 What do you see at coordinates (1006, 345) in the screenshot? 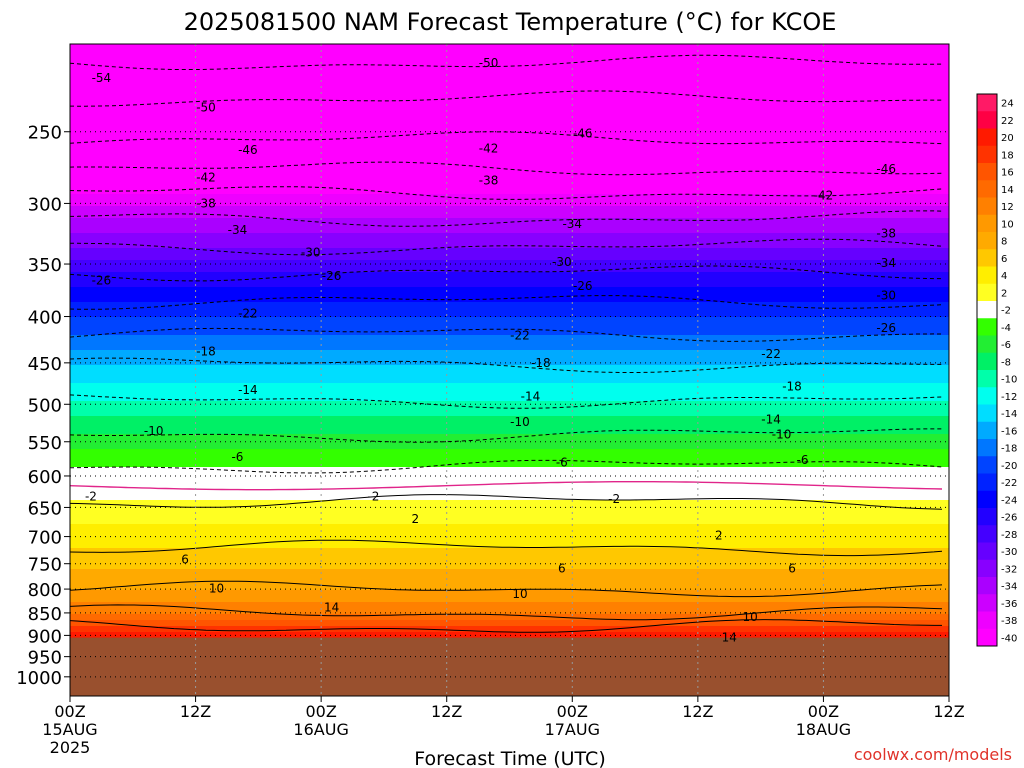
I see `colorbar-label: -6` at bounding box center [1006, 345].